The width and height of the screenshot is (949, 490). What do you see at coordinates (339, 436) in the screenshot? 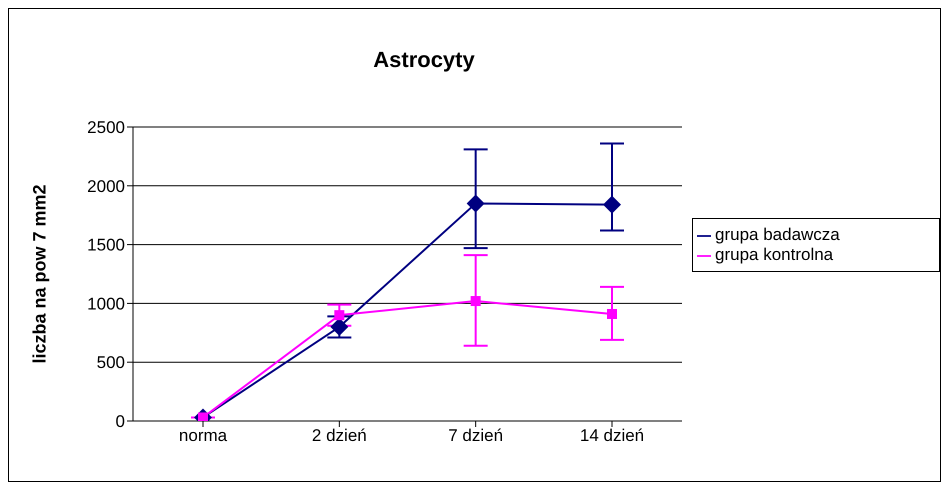
I see `x-tick-label: 2 dzień` at bounding box center [339, 436].